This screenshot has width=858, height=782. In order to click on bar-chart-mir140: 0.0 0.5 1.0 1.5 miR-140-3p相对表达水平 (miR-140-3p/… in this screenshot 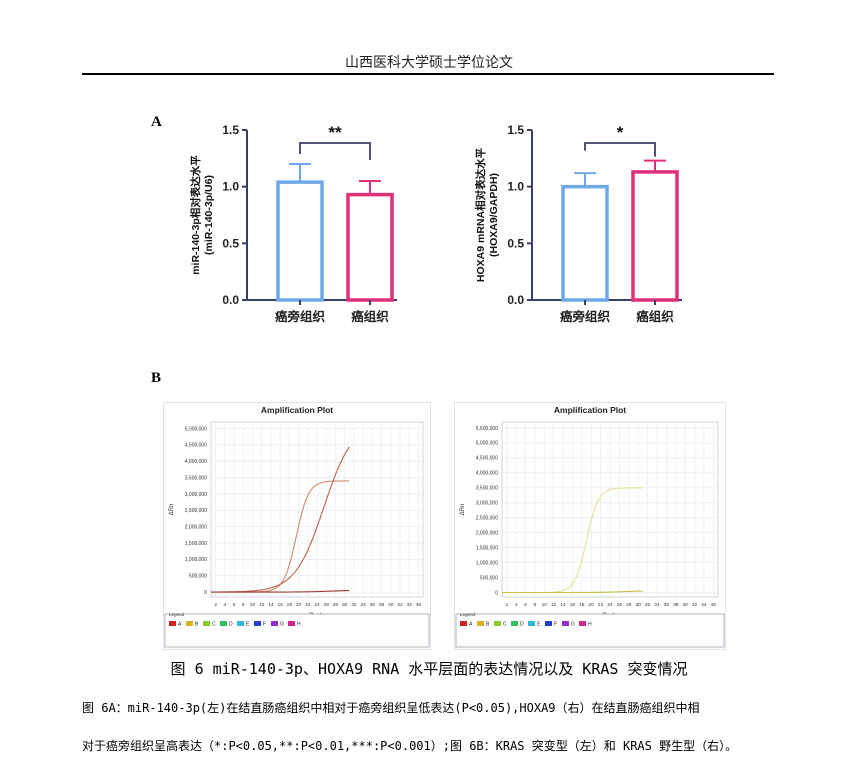, I will do `click(293, 223)`.